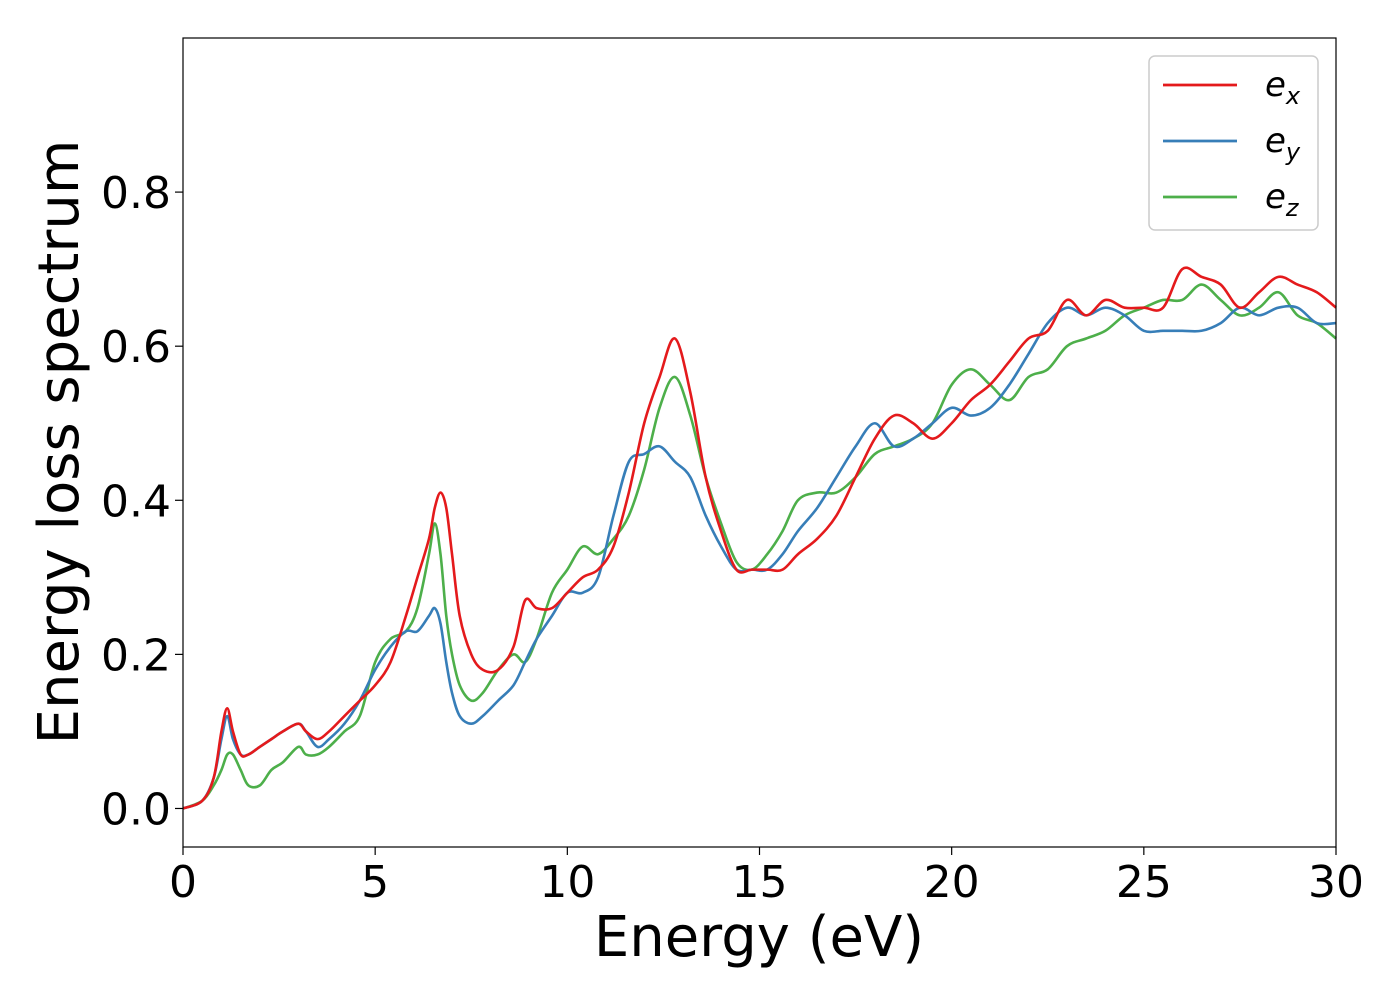  What do you see at coordinates (1282, 199) in the screenshot?
I see `legend-label-z: ez` at bounding box center [1282, 199].